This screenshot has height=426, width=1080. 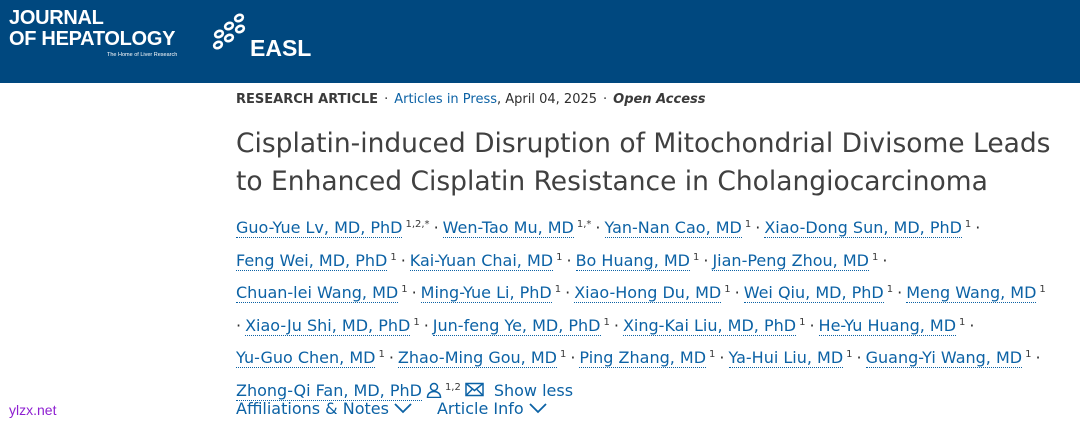 I want to click on author-name: Chuan-lei Wang, MD, so click(x=317, y=293).